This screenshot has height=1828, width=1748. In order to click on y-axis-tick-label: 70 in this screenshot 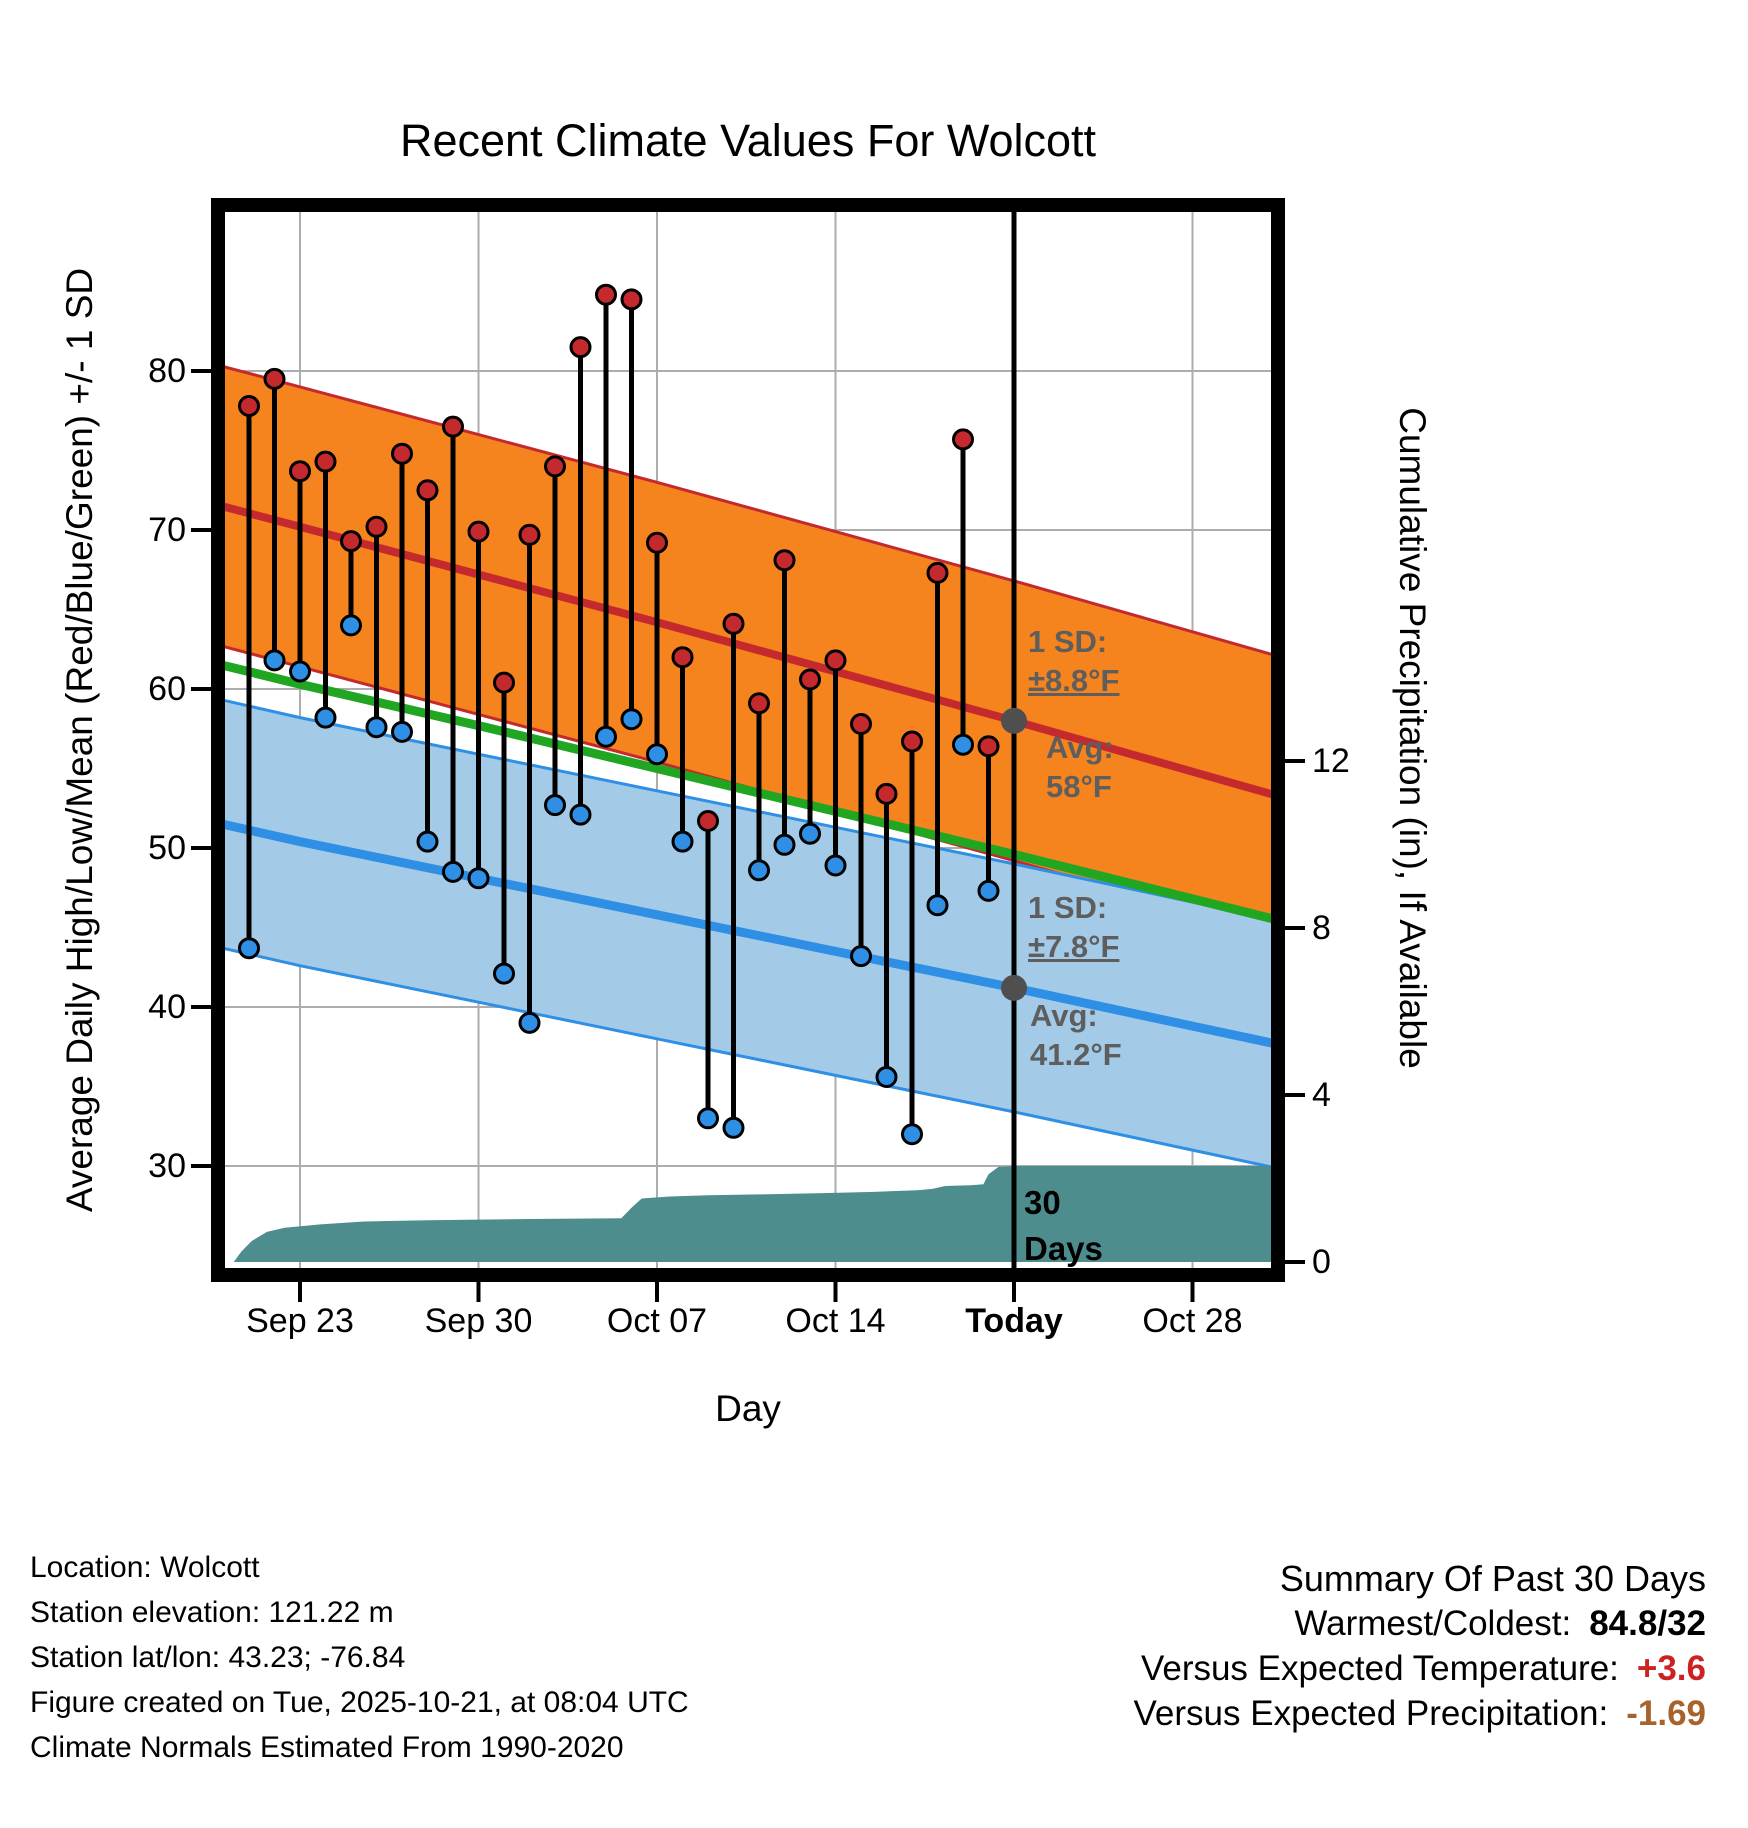, I will do `click(167, 530)`.